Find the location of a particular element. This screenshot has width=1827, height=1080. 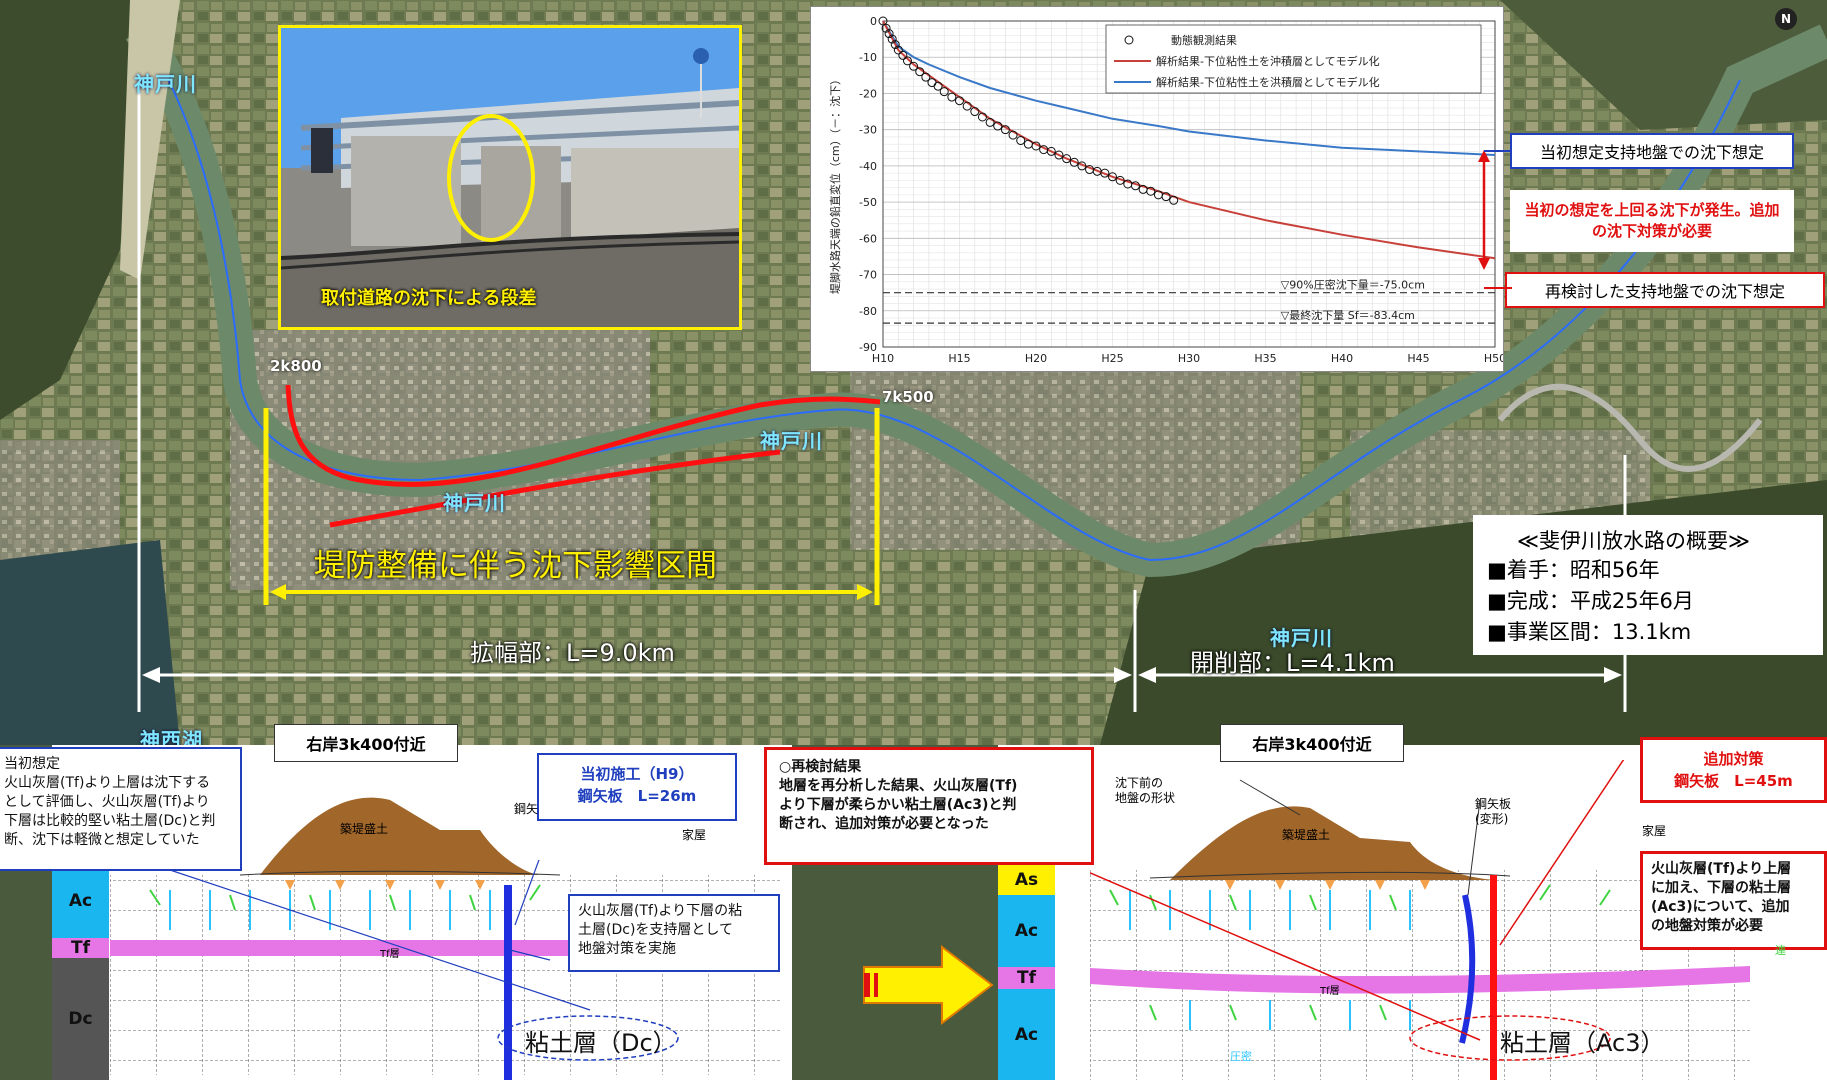

legend-marker-observed is located at coordinates (1129, 40).